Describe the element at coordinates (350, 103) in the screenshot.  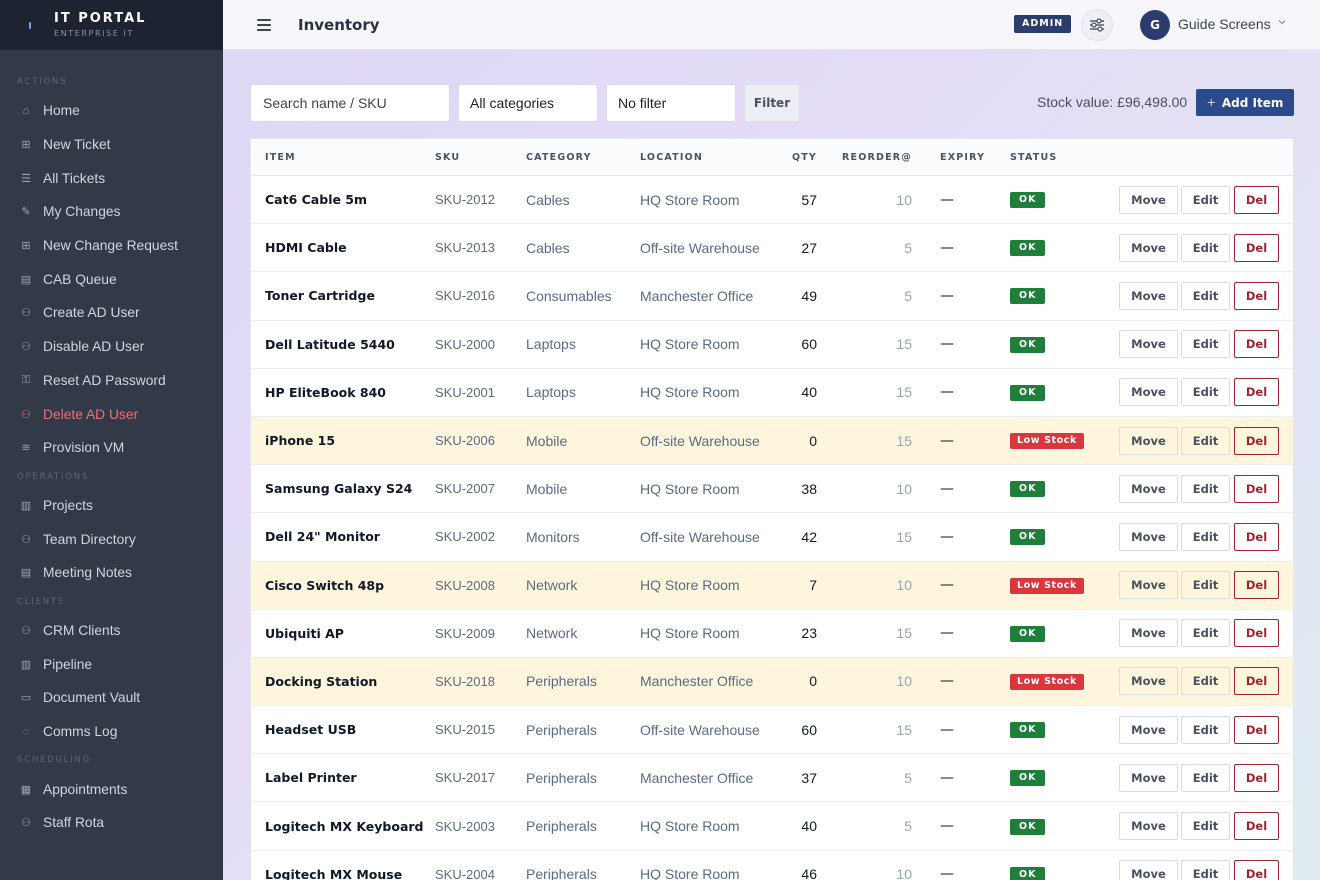
I see `search-input` at that location.